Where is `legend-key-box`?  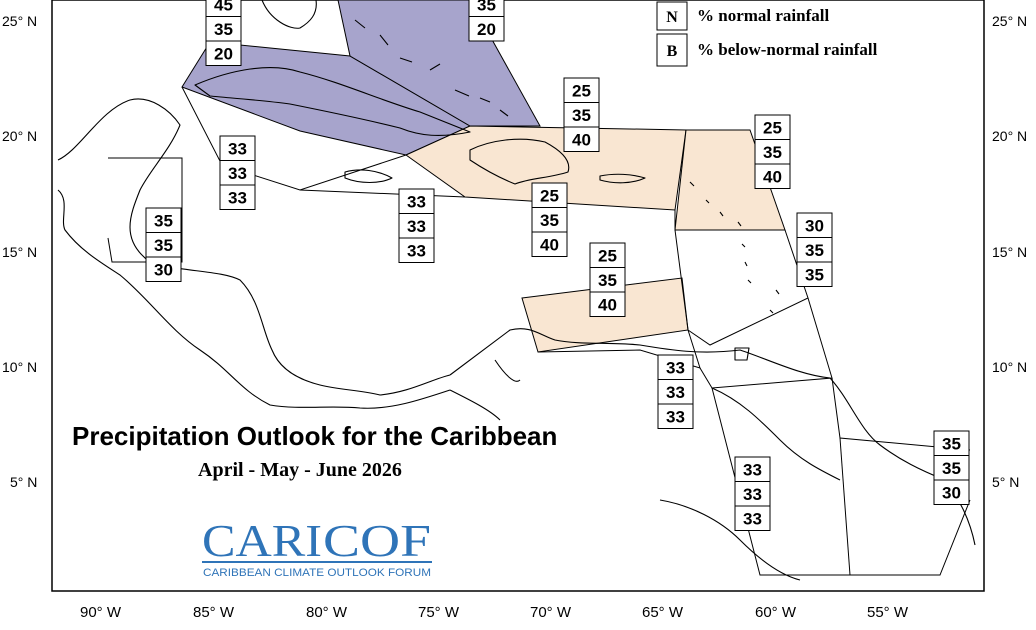
legend-key-box is located at coordinates (672, 50).